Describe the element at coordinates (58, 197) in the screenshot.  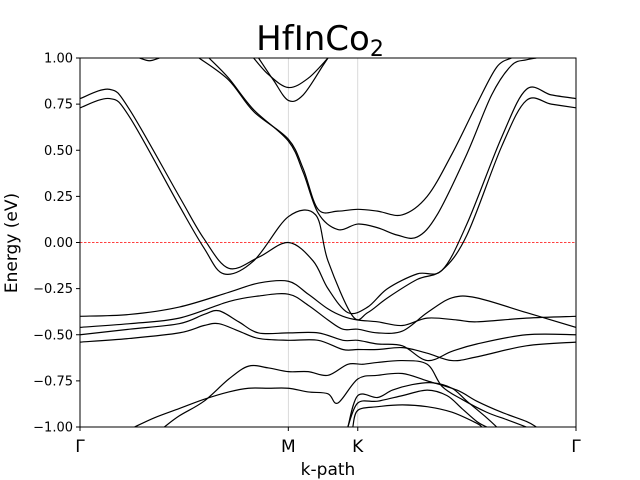
I see `y-tick-label: 0.25` at that location.